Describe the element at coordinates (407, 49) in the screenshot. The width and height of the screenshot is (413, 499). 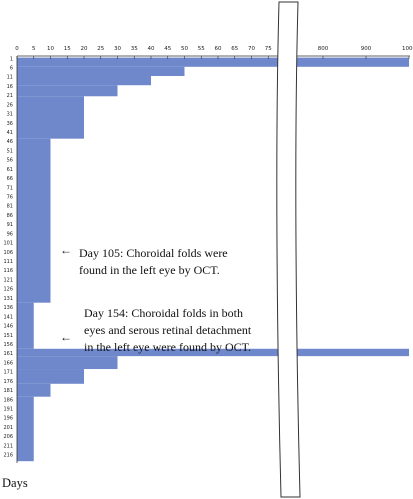
I see `x-tick-label: 1000` at that location.